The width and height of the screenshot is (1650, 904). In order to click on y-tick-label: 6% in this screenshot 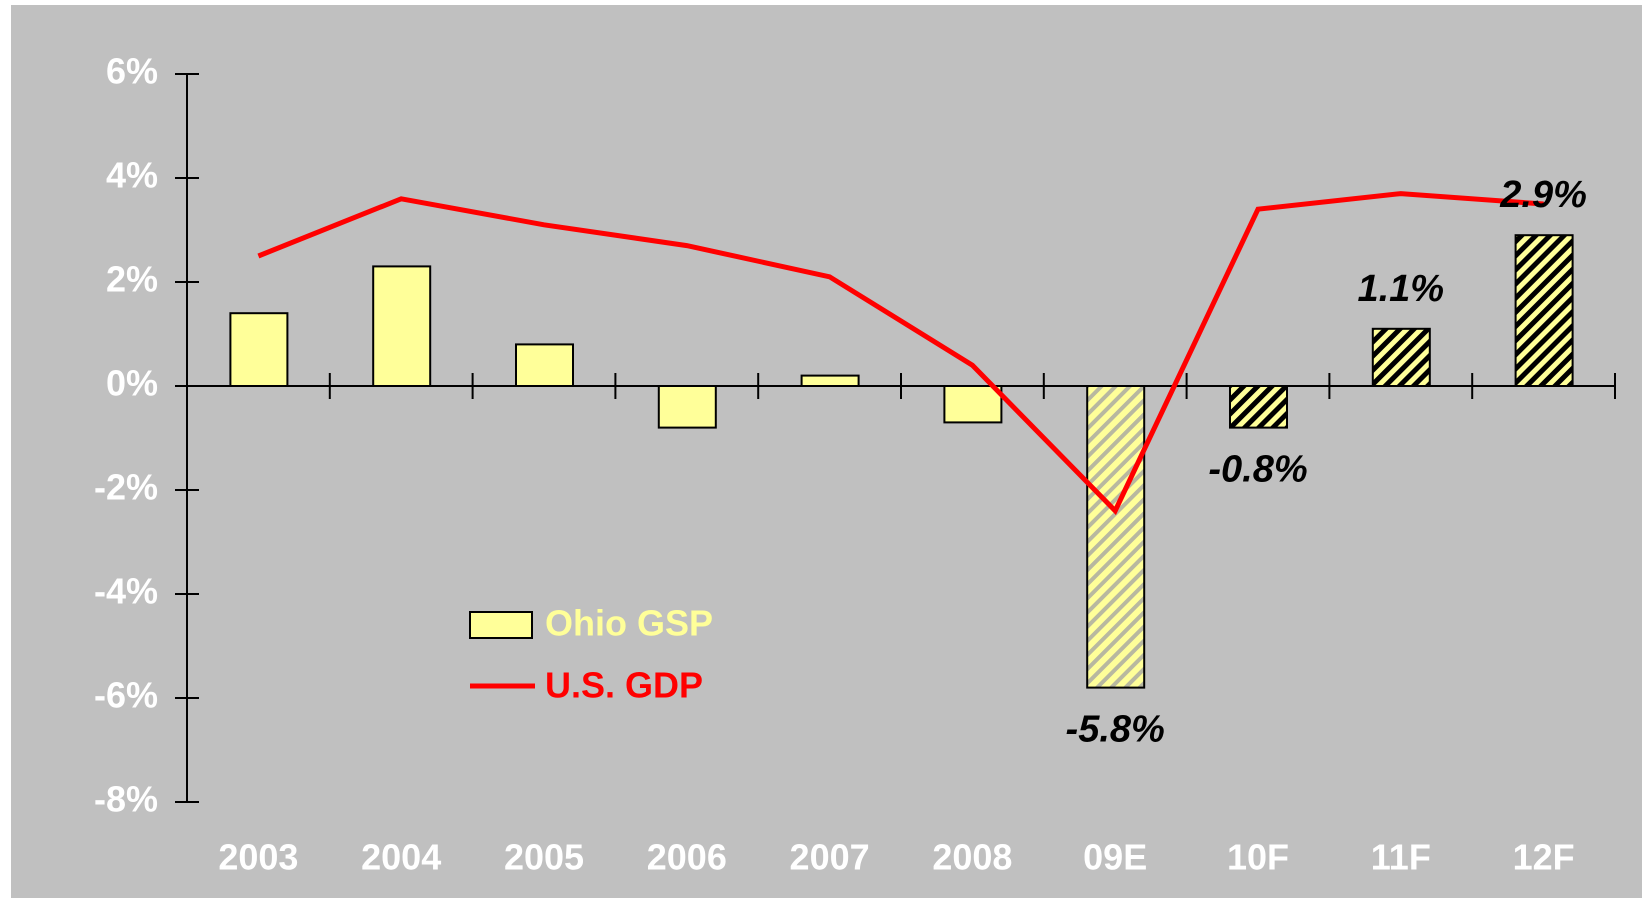, I will do `click(132, 71)`.